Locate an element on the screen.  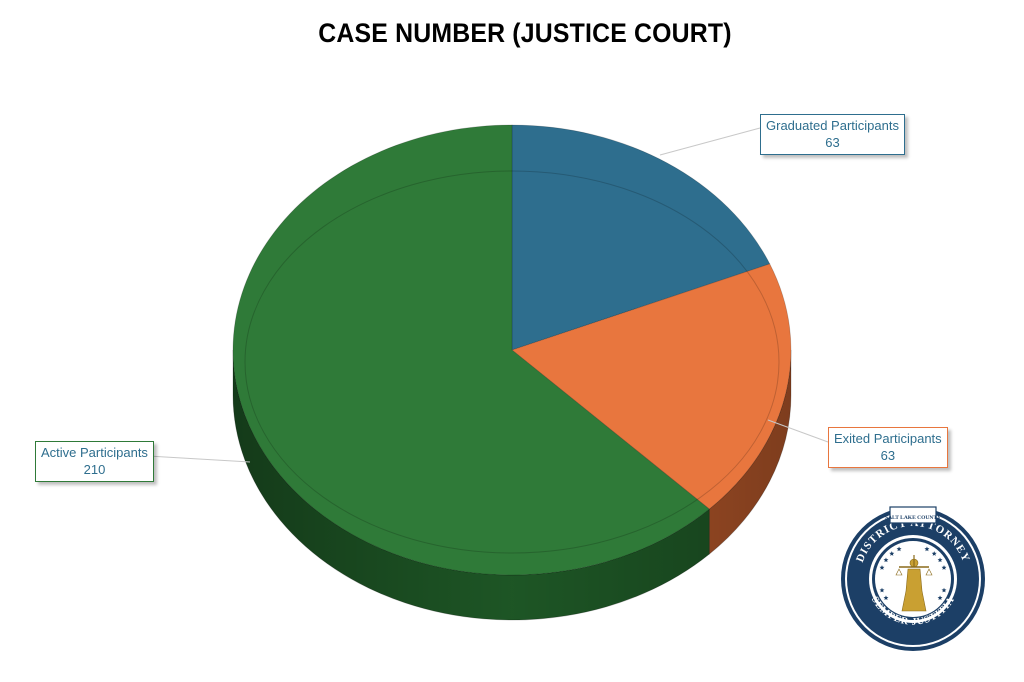
seal-stars is located at coordinates (913, 573).